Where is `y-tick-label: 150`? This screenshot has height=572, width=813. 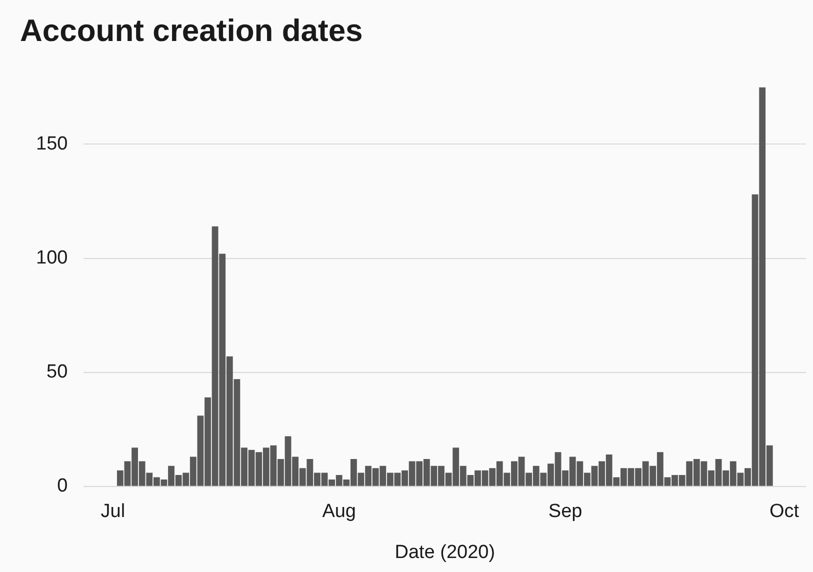 y-tick-label: 150 is located at coordinates (52, 143).